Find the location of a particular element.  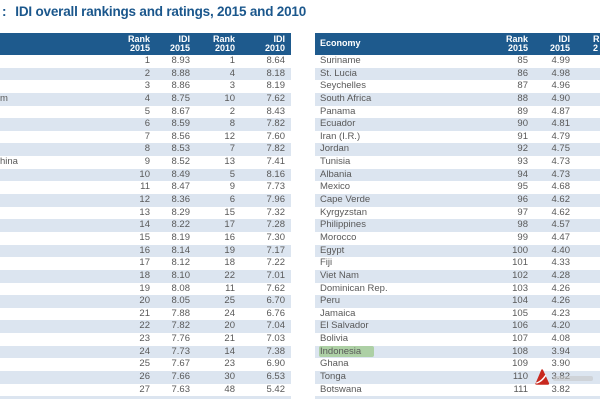

pdf-app-logo-icon is located at coordinates (542, 377).